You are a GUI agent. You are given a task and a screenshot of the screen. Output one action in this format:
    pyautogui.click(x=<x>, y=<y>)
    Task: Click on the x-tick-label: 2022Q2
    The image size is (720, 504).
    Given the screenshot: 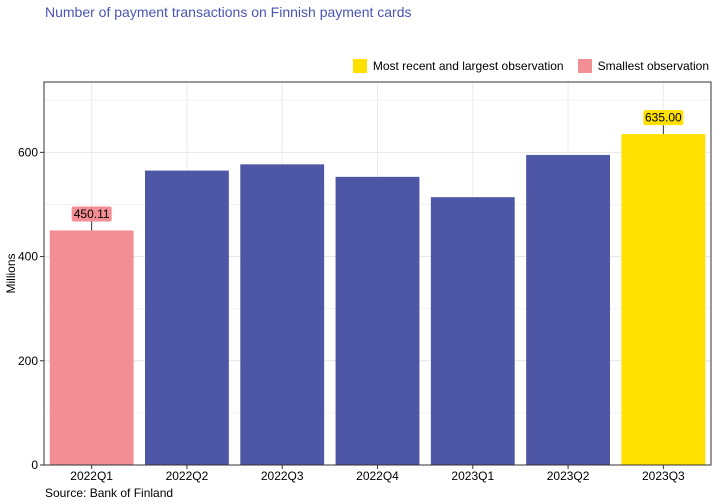 What is the action you would take?
    pyautogui.click(x=187, y=476)
    